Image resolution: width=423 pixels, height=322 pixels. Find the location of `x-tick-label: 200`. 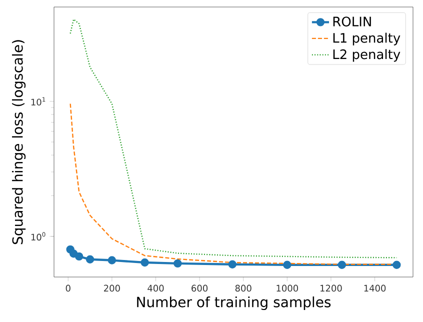

x-tick-label: 200 is located at coordinates (112, 288).